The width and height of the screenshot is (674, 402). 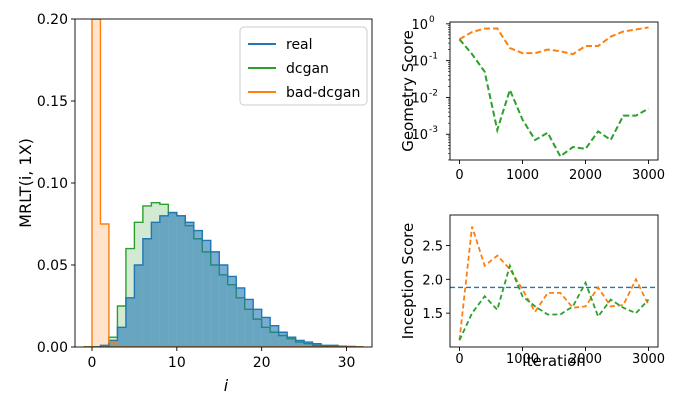 I want to click on series-real, so click(x=223, y=279).